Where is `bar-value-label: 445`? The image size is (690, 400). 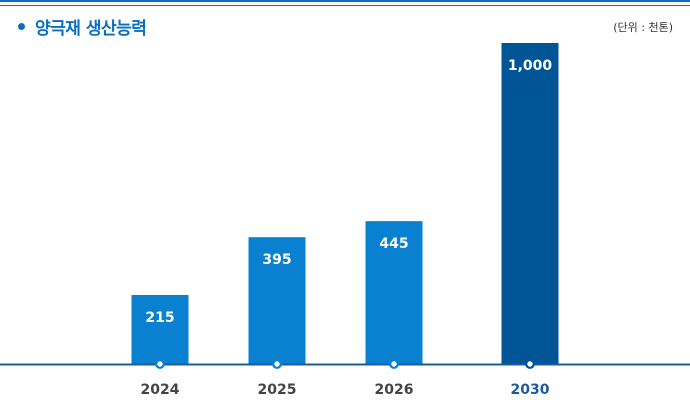 bar-value-label: 445 is located at coordinates (393, 244).